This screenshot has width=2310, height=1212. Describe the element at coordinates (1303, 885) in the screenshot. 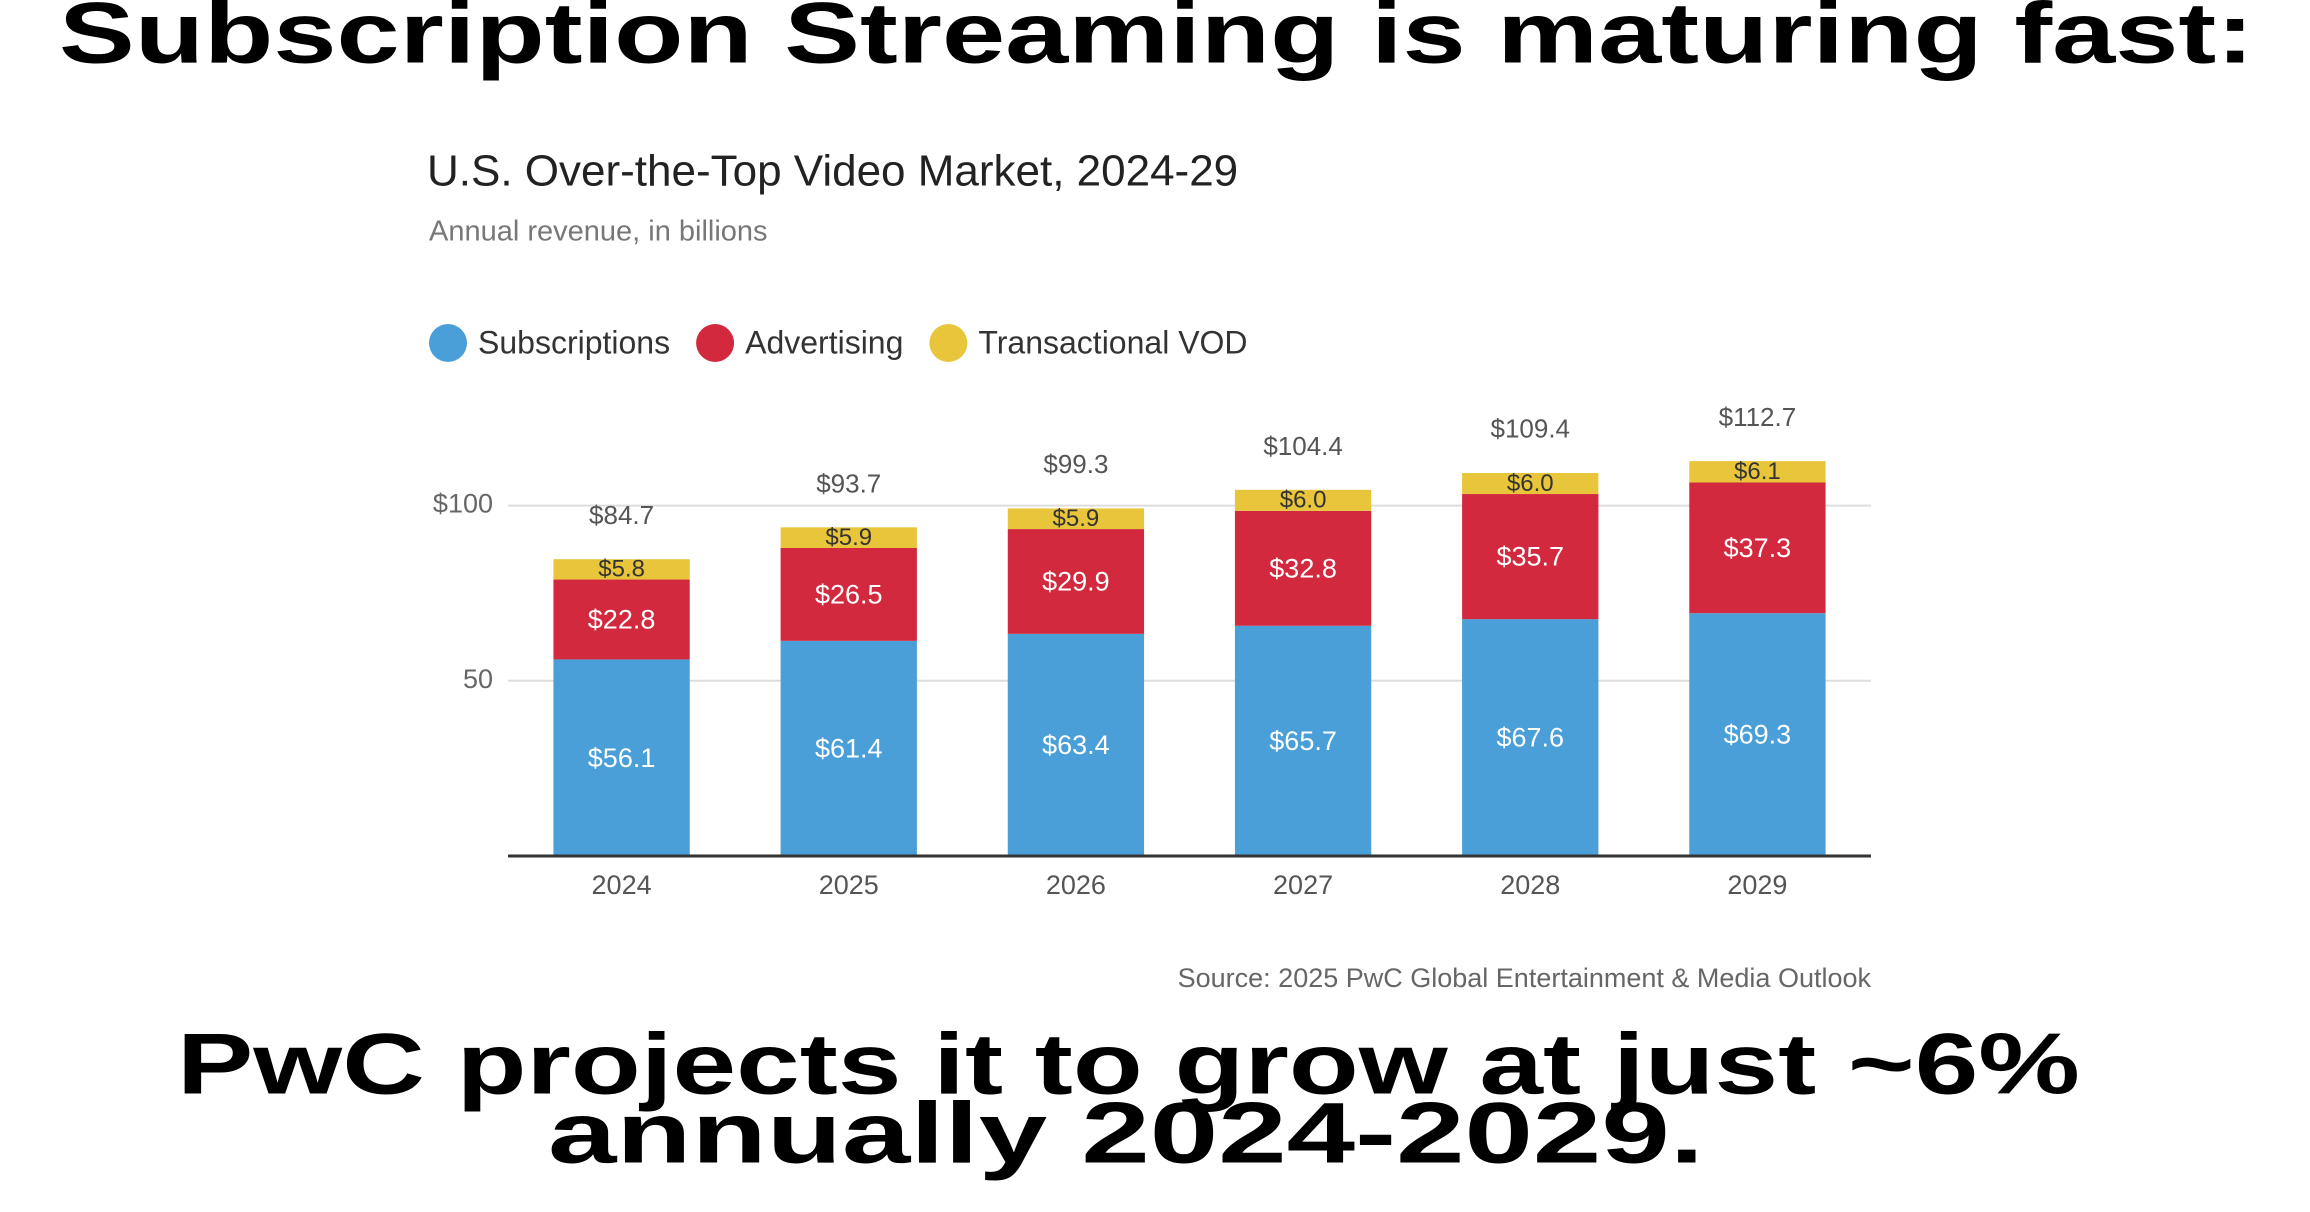

I see `x-tick-label: 2027` at that location.